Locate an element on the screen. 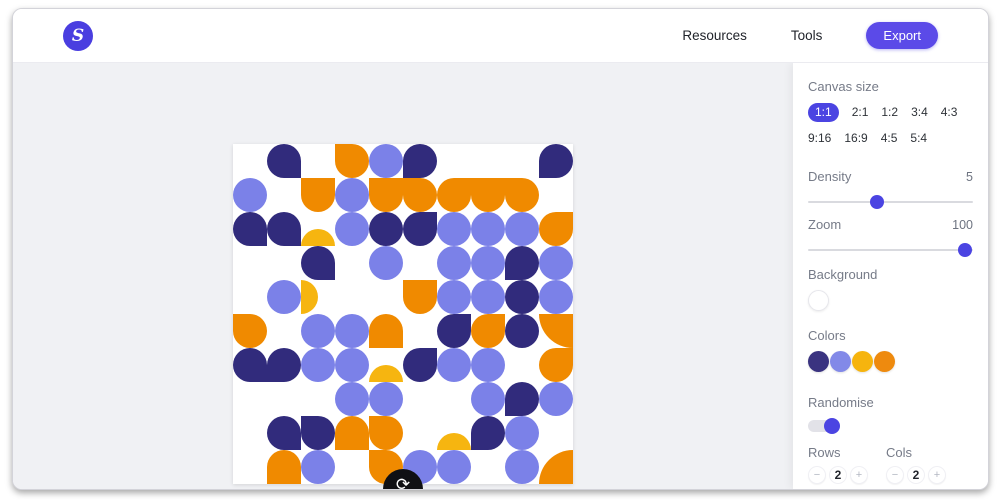 The height and width of the screenshot is (500, 1000). refresh-button: ⟳ is located at coordinates (403, 479).